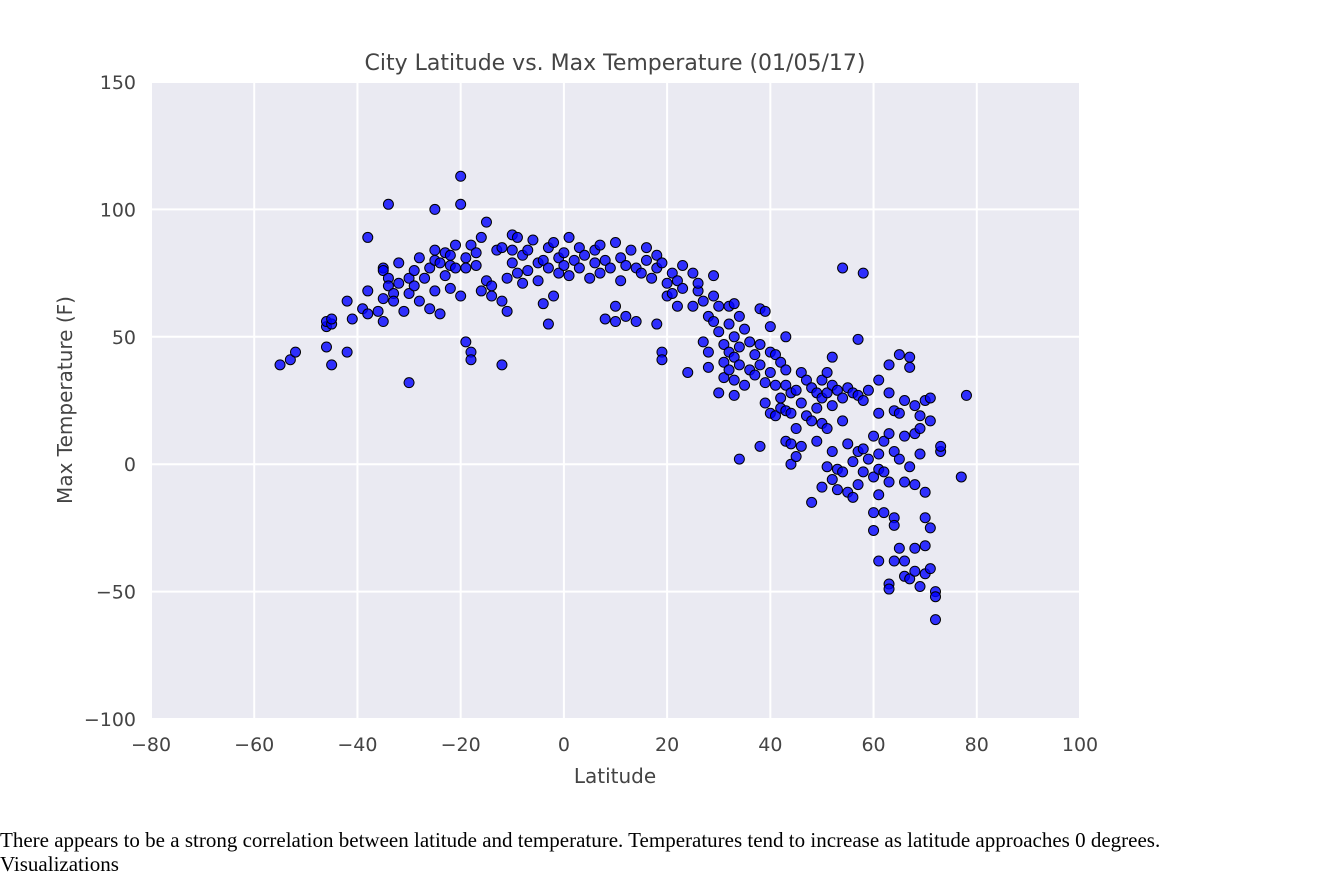  I want to click on section-heading: Visualizations, so click(59, 864).